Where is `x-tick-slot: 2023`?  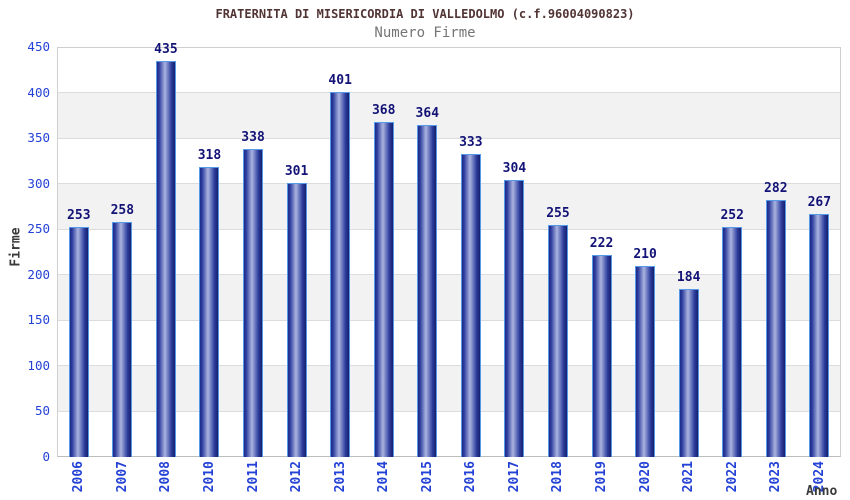 x-tick-slot: 2023 is located at coordinates (776, 480).